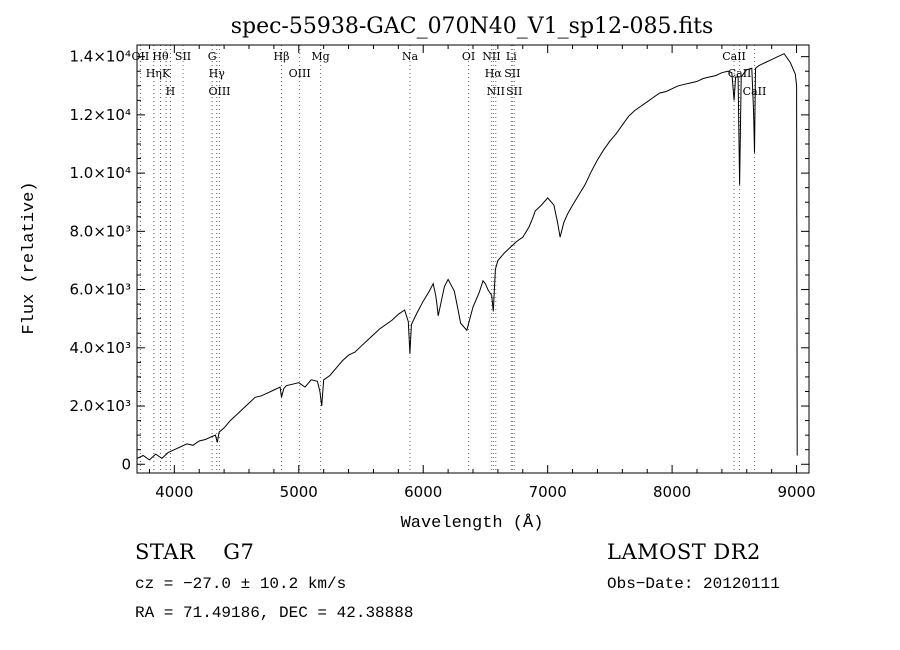  I want to click on spectral-line-label: Hη, so click(154, 73).